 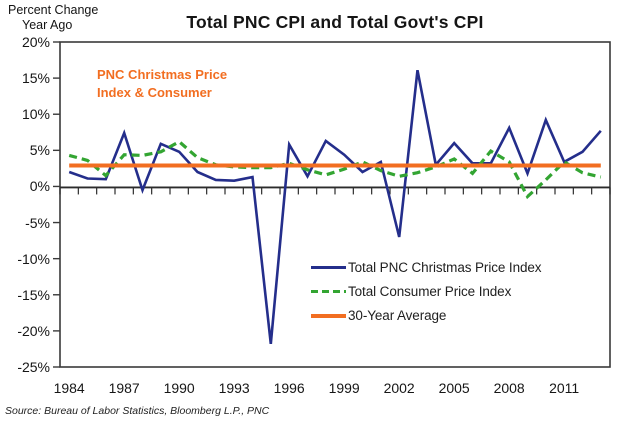 What do you see at coordinates (33, 367) in the screenshot?
I see `y-tick-label: -25%` at bounding box center [33, 367].